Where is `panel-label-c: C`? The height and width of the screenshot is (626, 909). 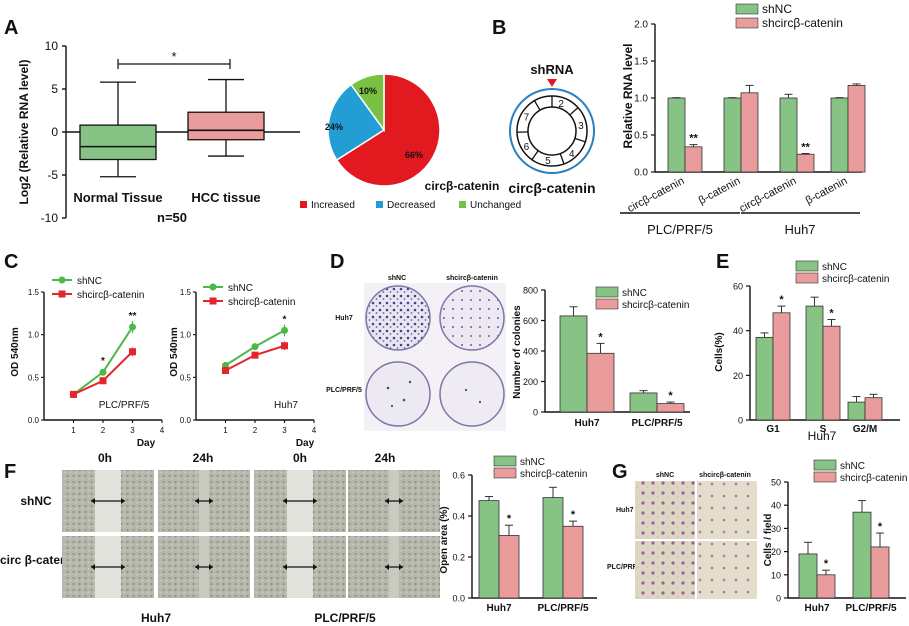
panel-label-c: C is located at coordinates (11, 262).